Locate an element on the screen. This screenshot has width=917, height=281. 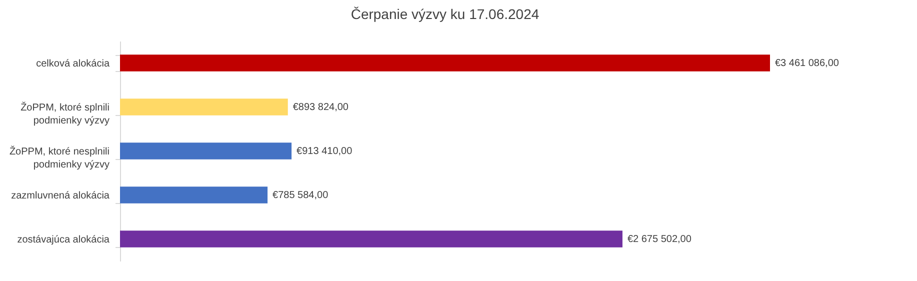
data-label: €913 410,00 is located at coordinates (324, 151).